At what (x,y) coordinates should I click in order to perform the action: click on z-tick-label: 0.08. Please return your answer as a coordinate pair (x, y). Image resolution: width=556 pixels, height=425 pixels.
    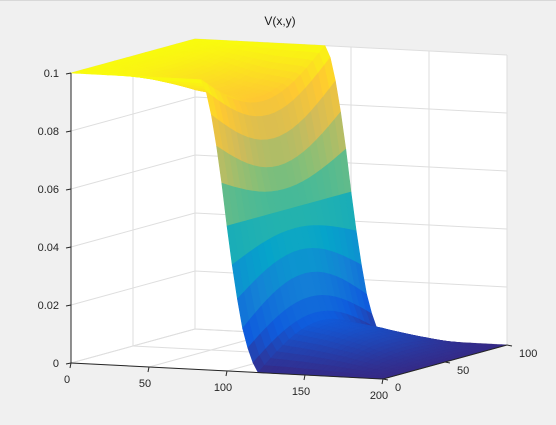
    Looking at the image, I should click on (48, 132).